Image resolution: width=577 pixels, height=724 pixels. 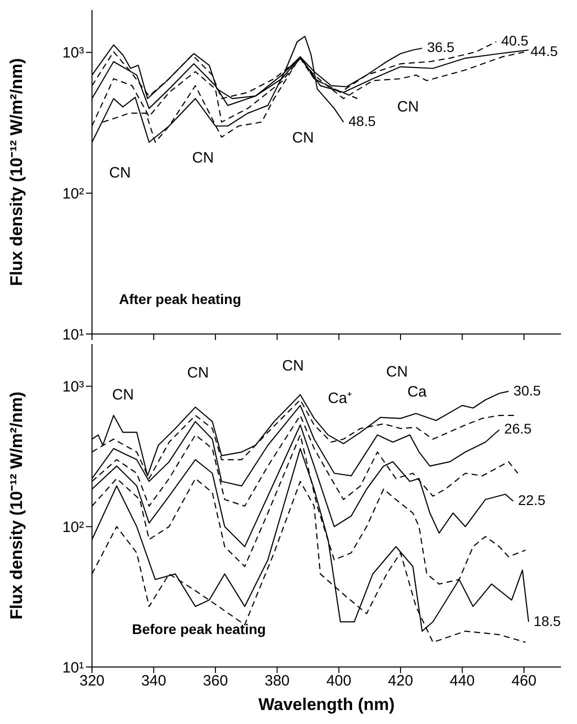 I want to click on series-label: 30.5, so click(x=528, y=390).